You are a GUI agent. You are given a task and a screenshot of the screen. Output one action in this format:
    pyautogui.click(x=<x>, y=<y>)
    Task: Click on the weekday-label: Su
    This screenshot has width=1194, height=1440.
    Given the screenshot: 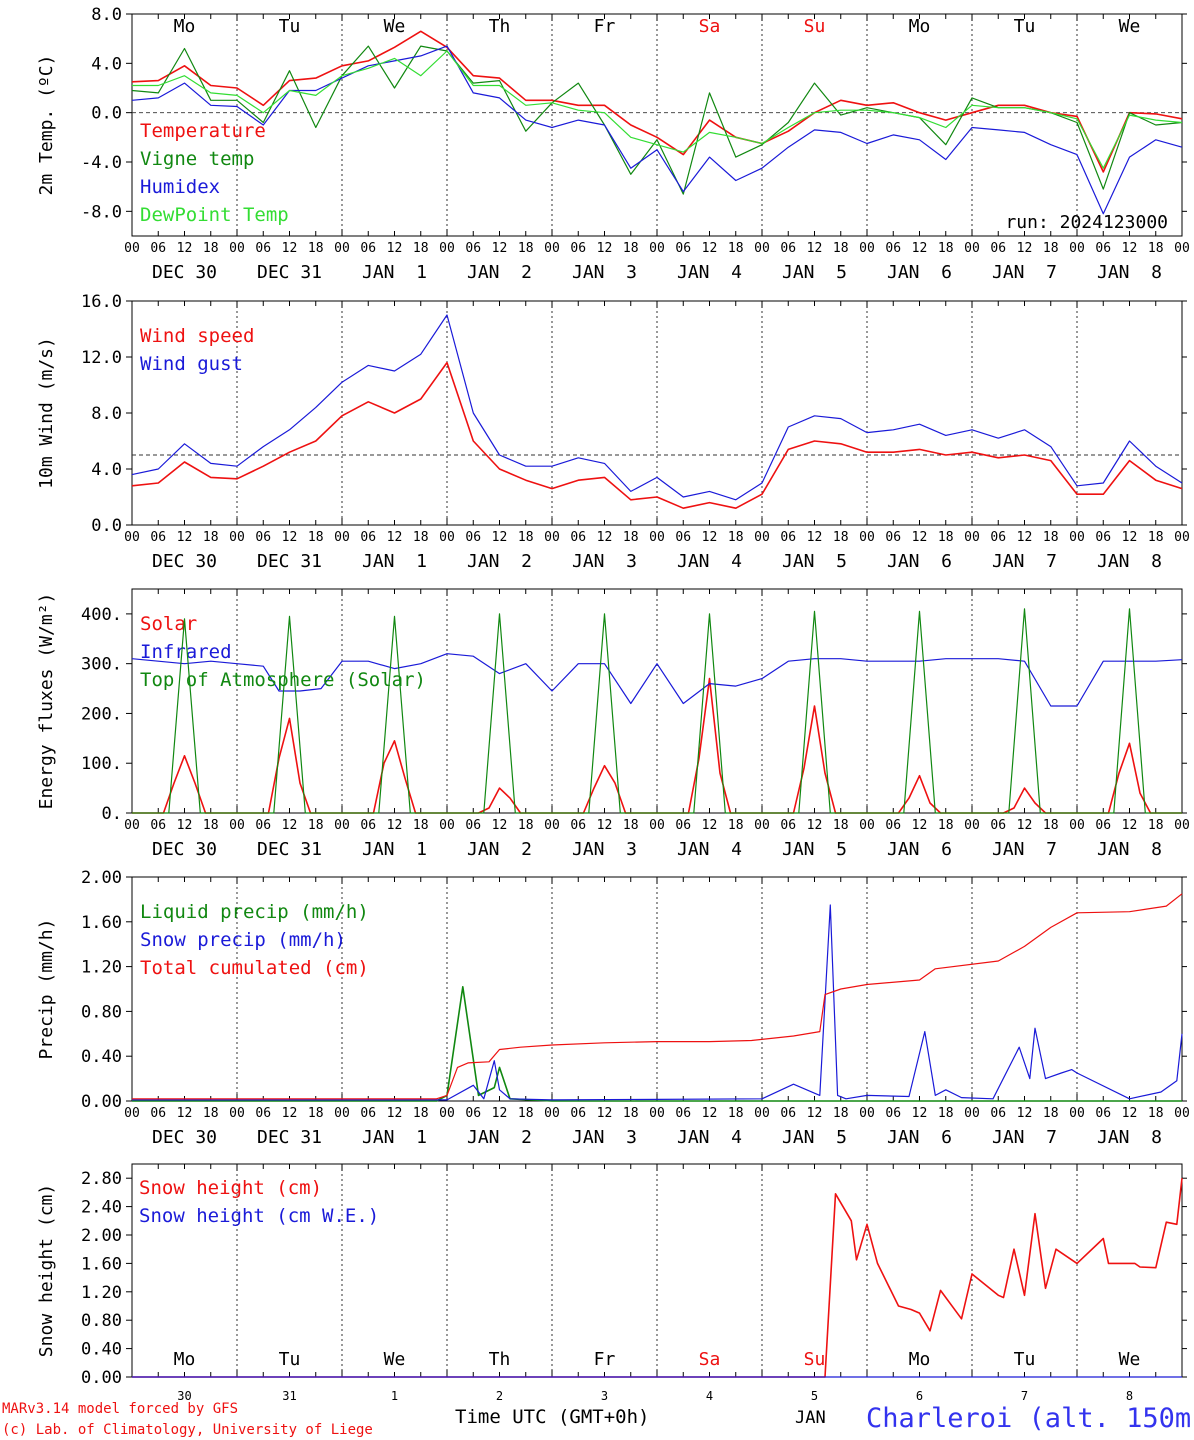 What is the action you would take?
    pyautogui.click(x=815, y=1359)
    